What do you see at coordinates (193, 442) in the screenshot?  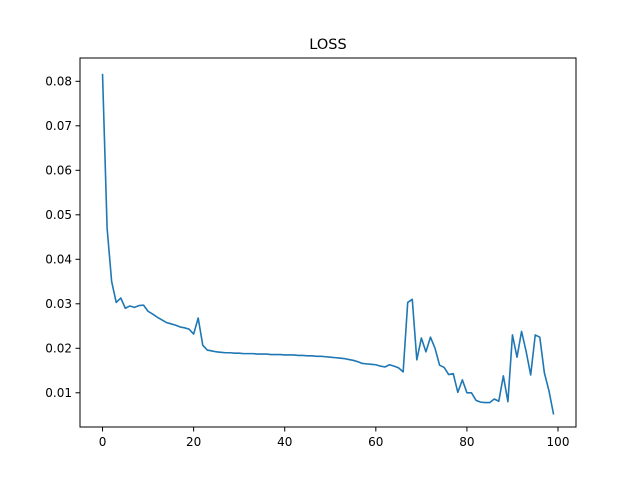 I see `x-tick-label: 20` at bounding box center [193, 442].